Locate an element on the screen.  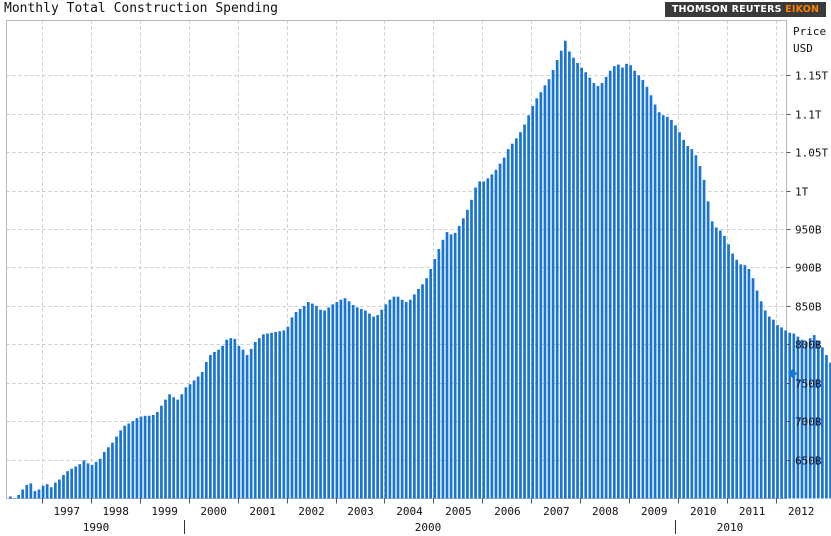
x-tick-label: 1999 is located at coordinates (164, 511).